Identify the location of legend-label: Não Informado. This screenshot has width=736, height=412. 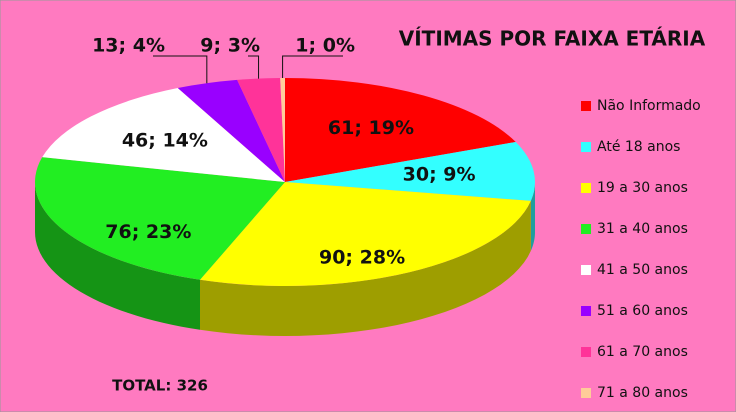
(649, 106).